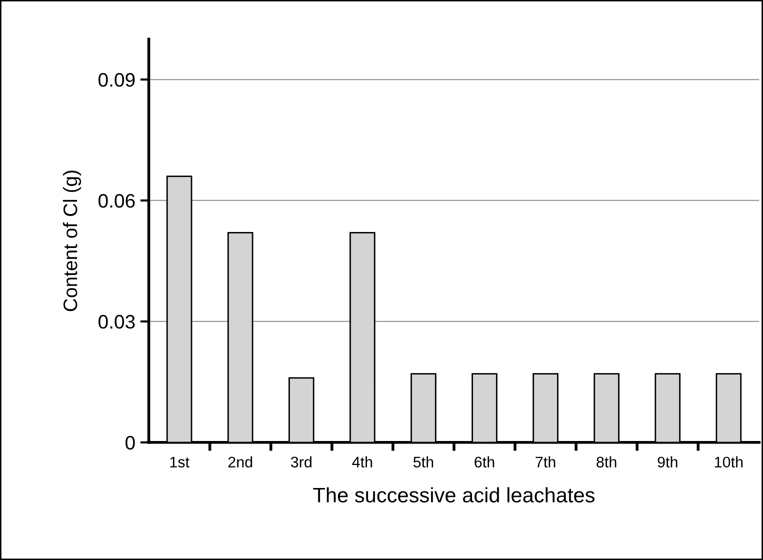 This screenshot has height=560, width=763. What do you see at coordinates (130, 443) in the screenshot?
I see `y-tick-label: 0` at bounding box center [130, 443].